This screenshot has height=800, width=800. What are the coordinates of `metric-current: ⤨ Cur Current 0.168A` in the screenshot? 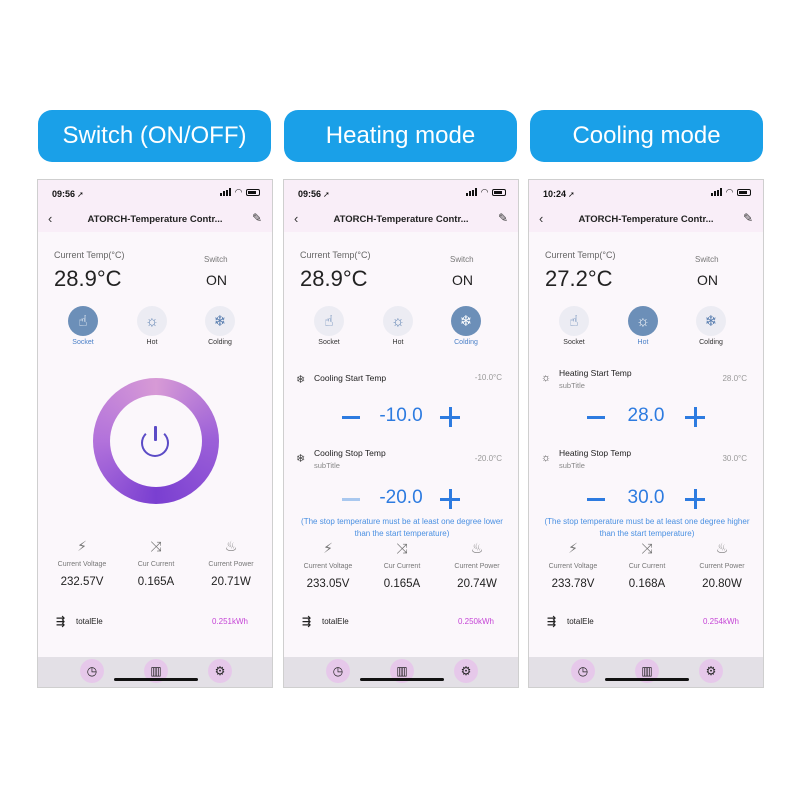 It's located at (647, 565).